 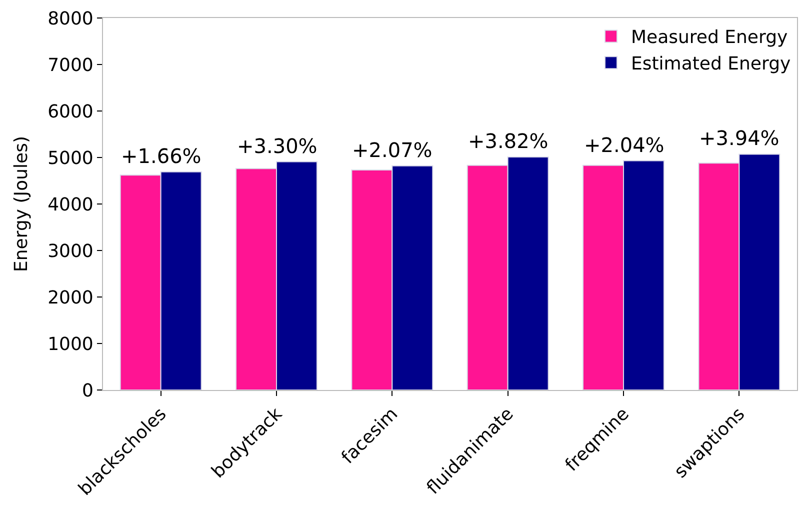 I want to click on y-tick-label: 8000, so click(x=71, y=19).